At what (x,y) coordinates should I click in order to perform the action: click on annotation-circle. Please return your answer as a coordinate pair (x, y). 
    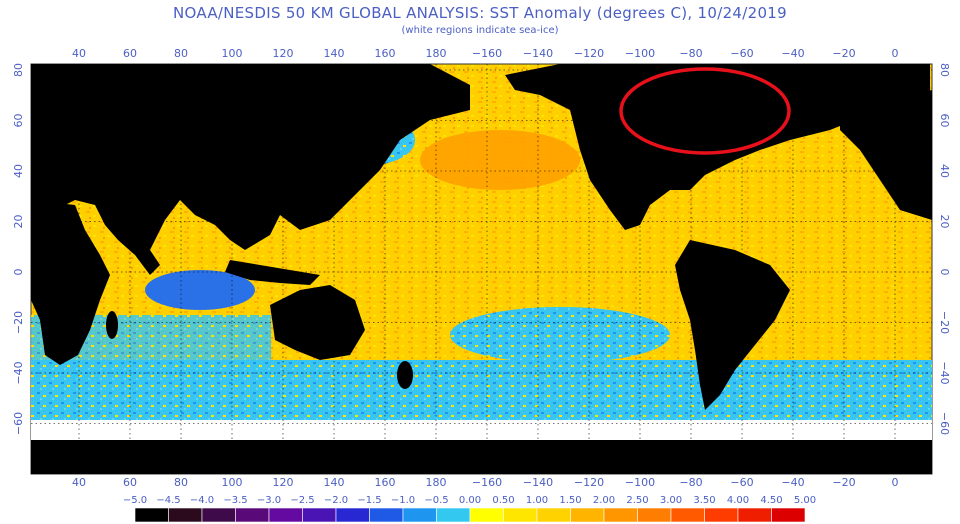
    Looking at the image, I should click on (705, 111).